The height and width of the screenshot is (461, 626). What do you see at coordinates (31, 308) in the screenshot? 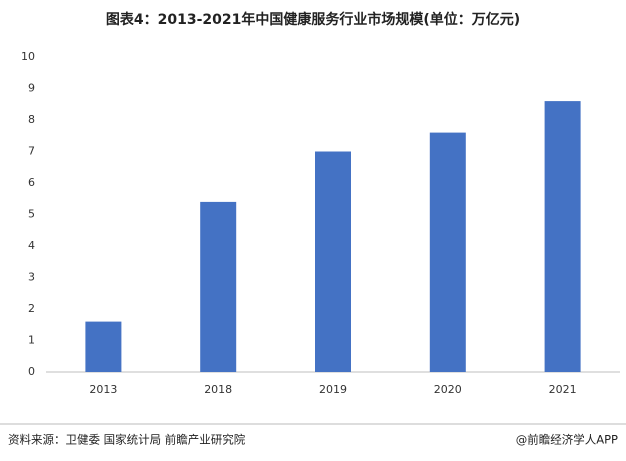
I see `y-tick-label: 2` at bounding box center [31, 308].